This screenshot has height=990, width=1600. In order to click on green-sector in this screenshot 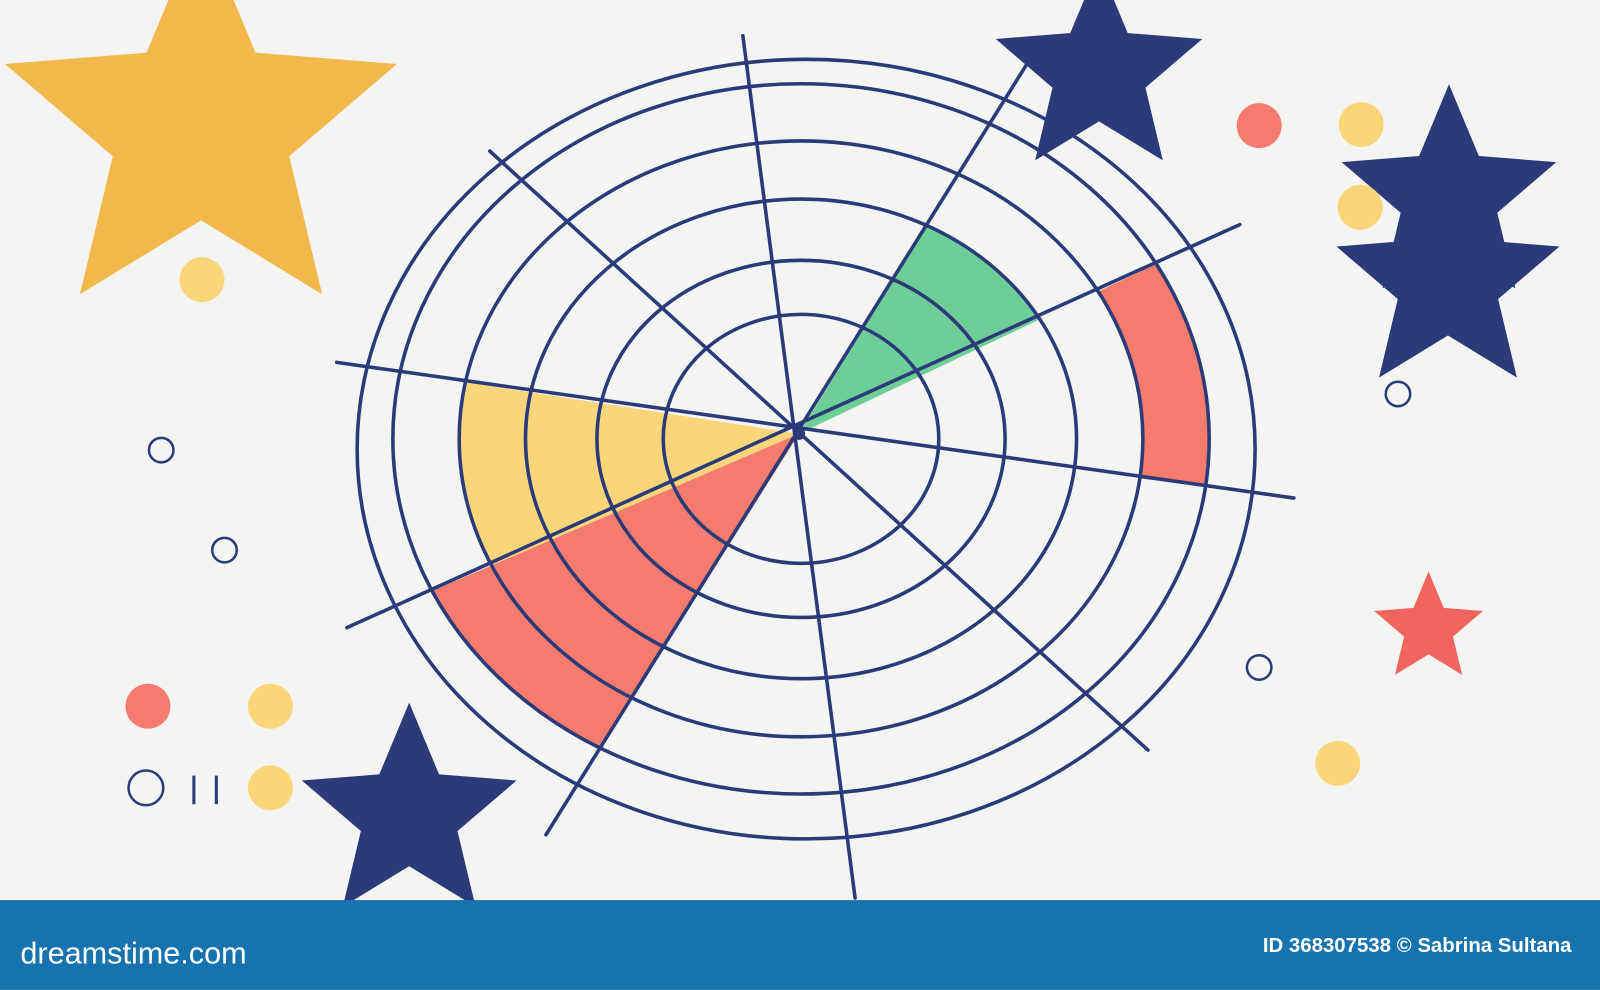, I will do `click(937, 316)`.